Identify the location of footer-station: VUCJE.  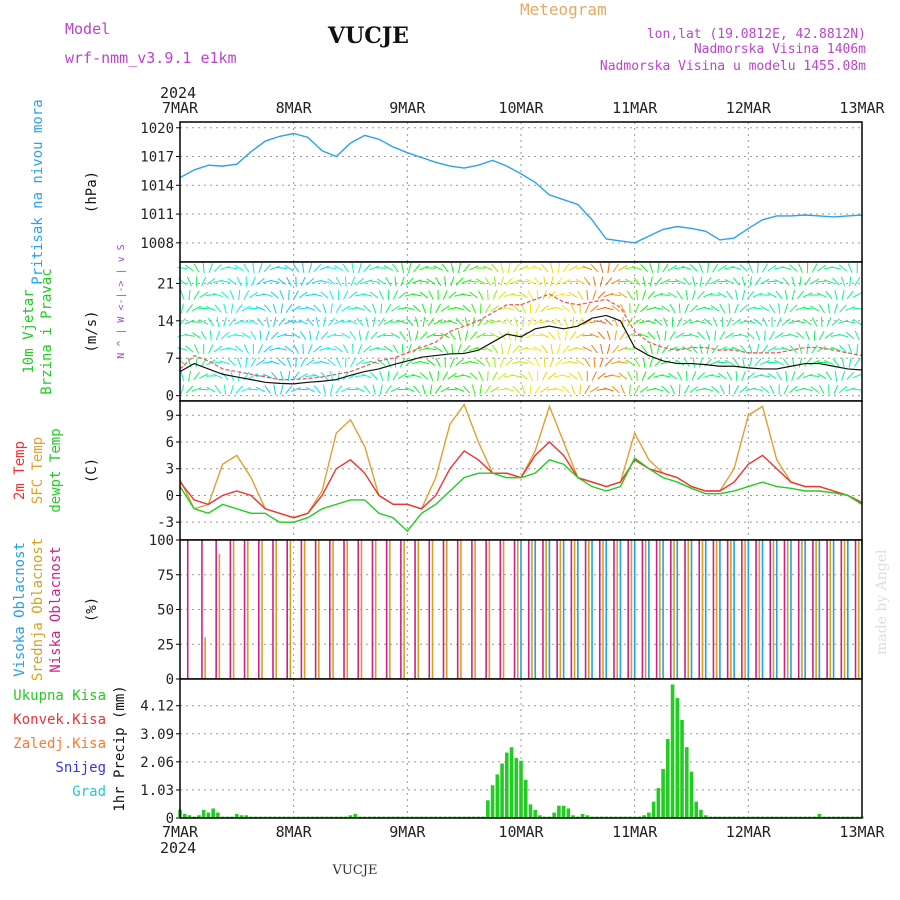
(355, 870).